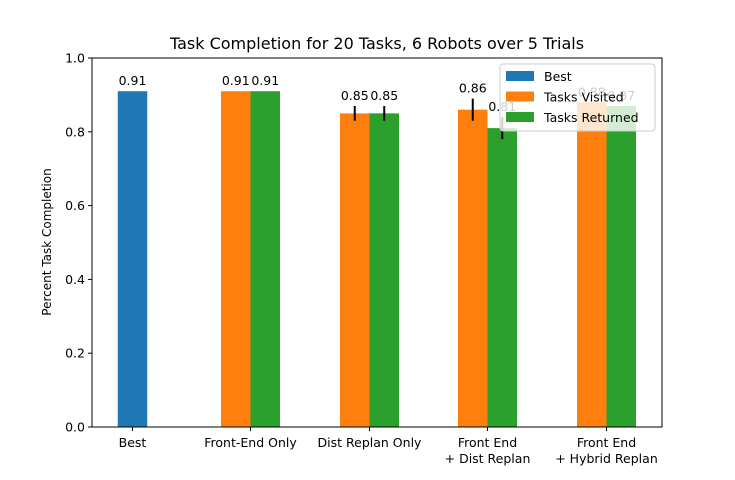 Image resolution: width=735 pixels, height=480 pixels. I want to click on x-tick-label: Dist Replan Only, so click(370, 442).